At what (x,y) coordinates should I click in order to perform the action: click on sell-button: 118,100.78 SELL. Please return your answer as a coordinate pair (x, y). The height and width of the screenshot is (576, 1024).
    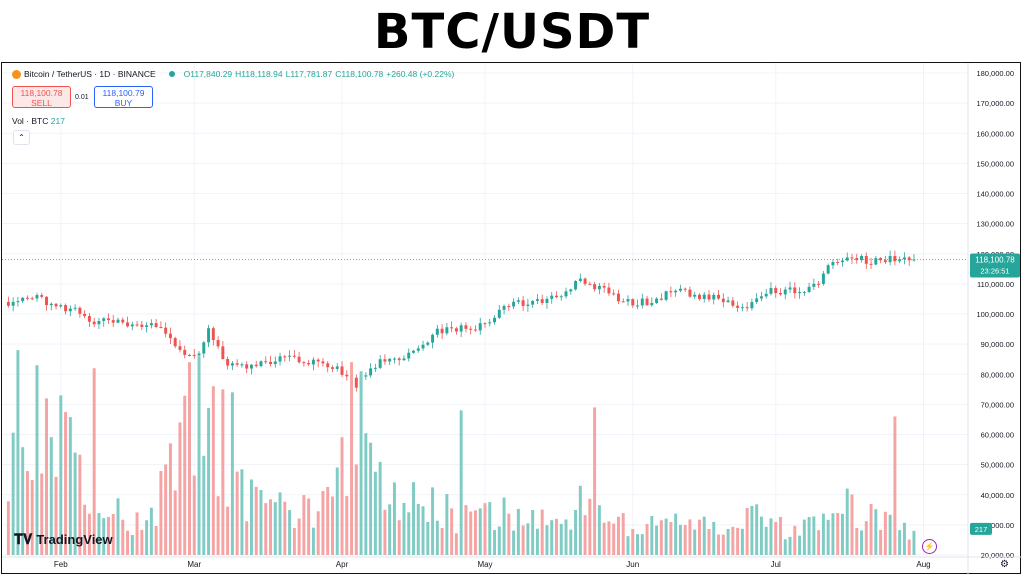
    Looking at the image, I should click on (41, 97).